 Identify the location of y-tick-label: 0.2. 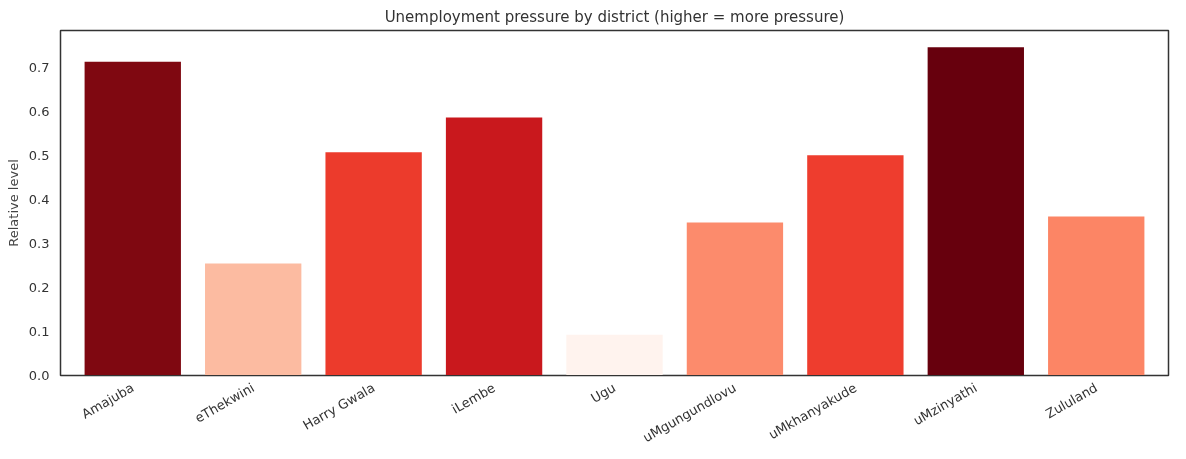
(39, 288).